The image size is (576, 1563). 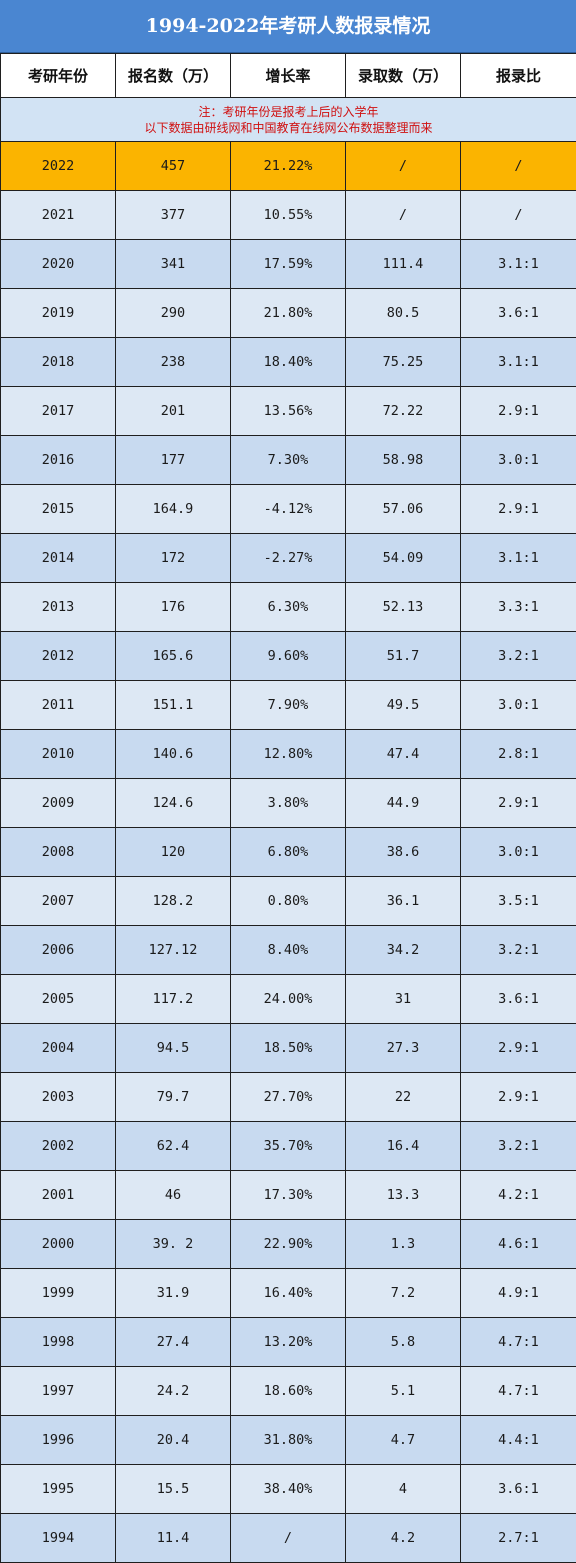 I want to click on cell-growth-rate: /, so click(x=288, y=1538).